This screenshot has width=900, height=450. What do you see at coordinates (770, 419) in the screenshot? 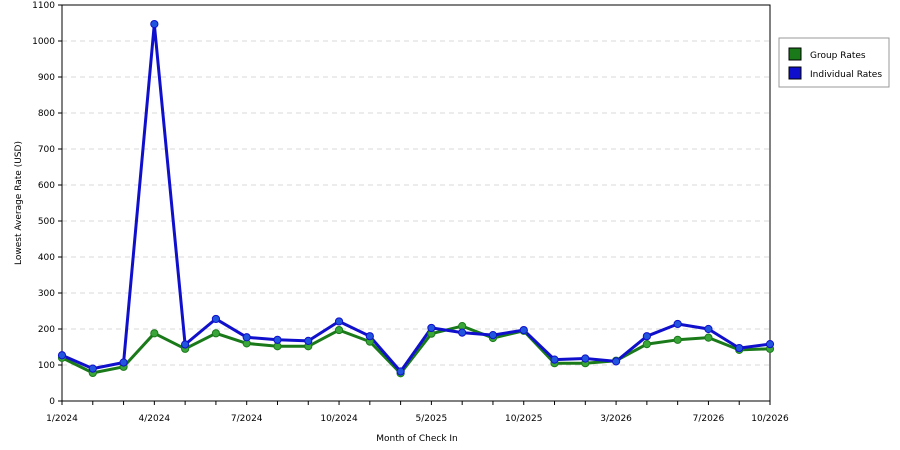
I see `x-tick-label: 10/2026` at bounding box center [770, 419].